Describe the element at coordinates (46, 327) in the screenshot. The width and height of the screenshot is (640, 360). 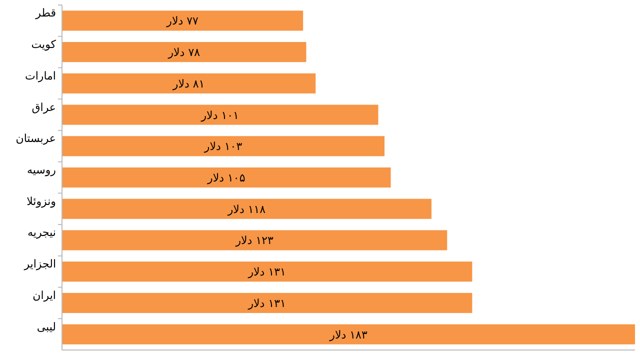
I see `y-tick-label: لیبی` at that location.